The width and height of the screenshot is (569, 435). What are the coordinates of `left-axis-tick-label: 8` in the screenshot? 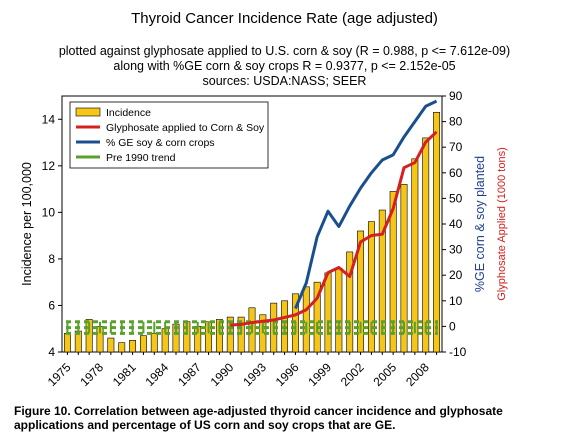 It's located at (51, 259).